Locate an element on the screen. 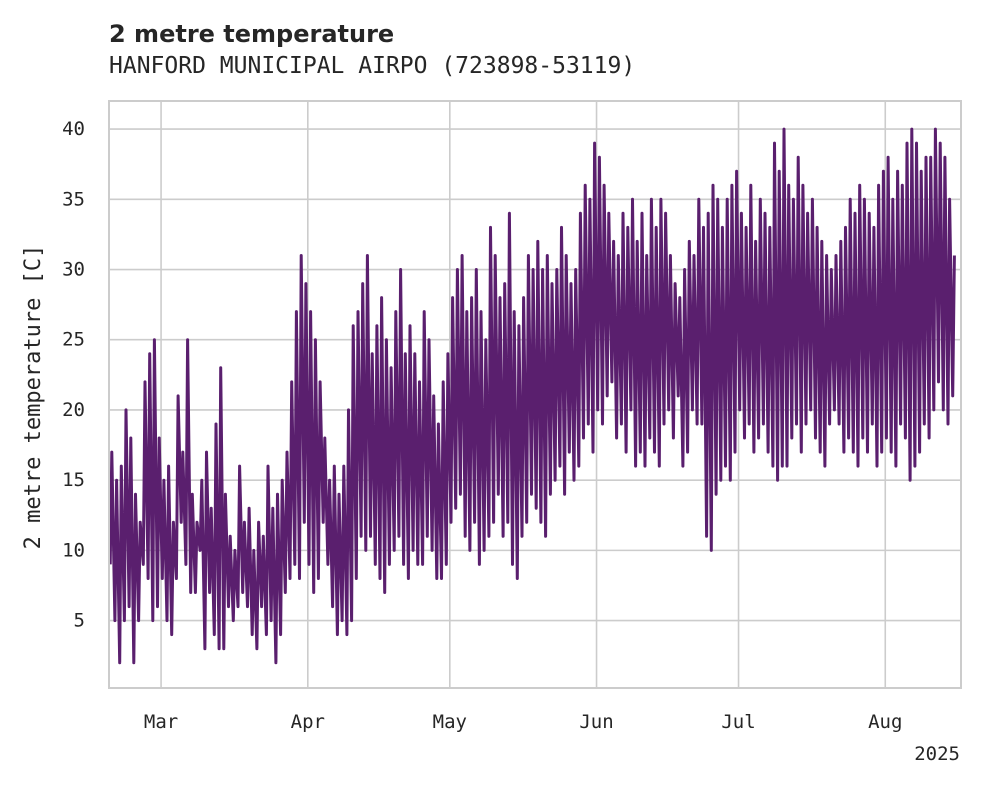 Image resolution: width=981 pixels, height=785 pixels. x-tick-label: Aug is located at coordinates (885, 722).